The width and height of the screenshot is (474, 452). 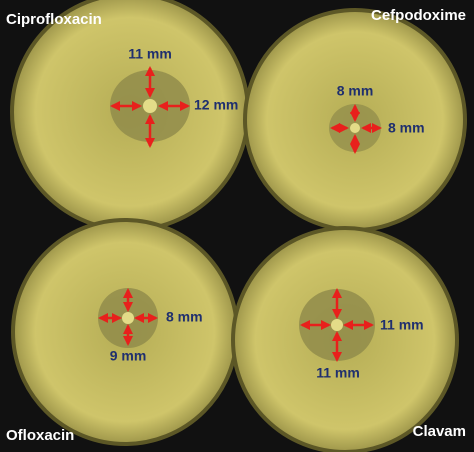 What do you see at coordinates (54, 19) in the screenshot?
I see `antibiotic-label: Ciprofloxacin` at bounding box center [54, 19].